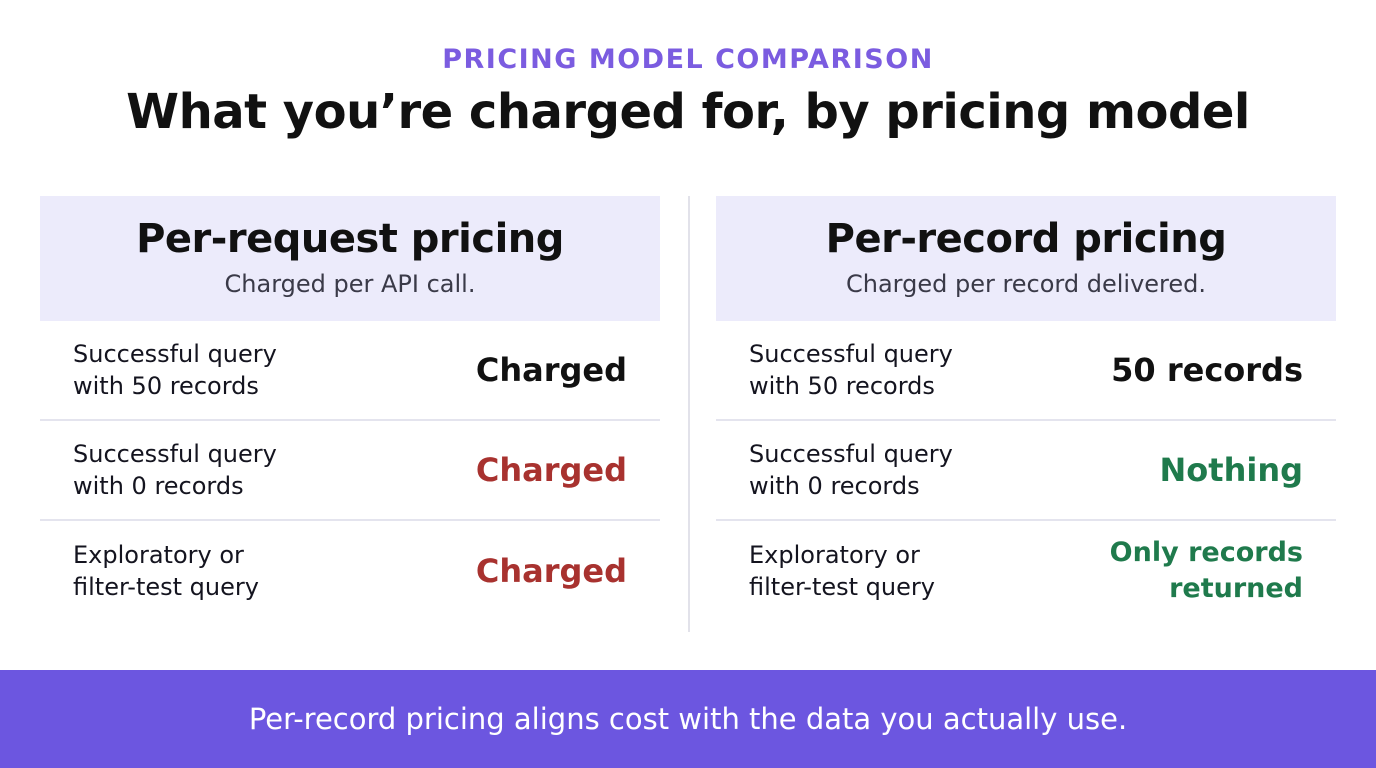 The width and height of the screenshot is (1376, 768). Describe the element at coordinates (1026, 239) in the screenshot. I see `column-heading: Per-record pricing` at that location.